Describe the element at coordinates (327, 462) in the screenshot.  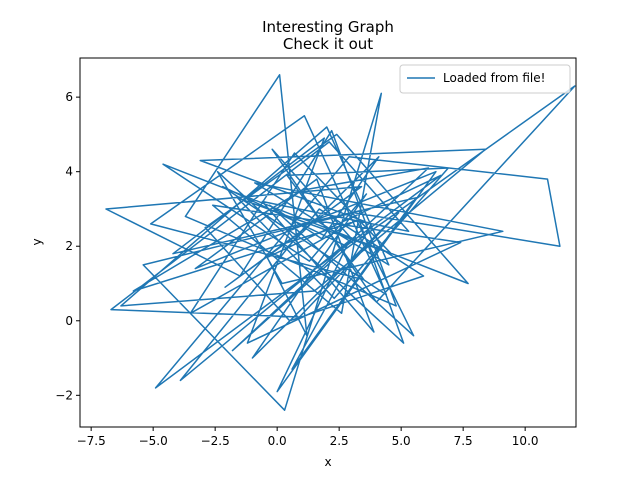
I see `x-axis-label: x` at that location.